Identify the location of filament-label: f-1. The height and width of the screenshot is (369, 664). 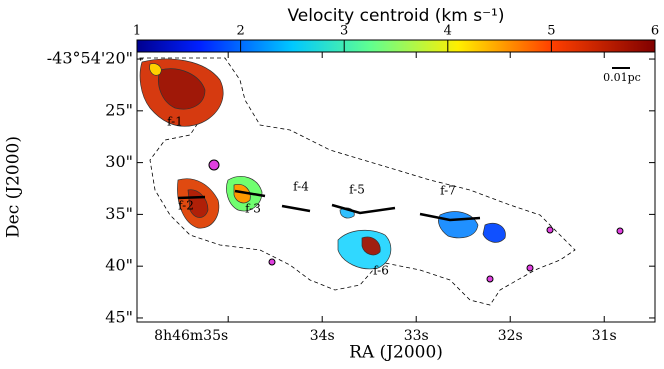
(175, 122).